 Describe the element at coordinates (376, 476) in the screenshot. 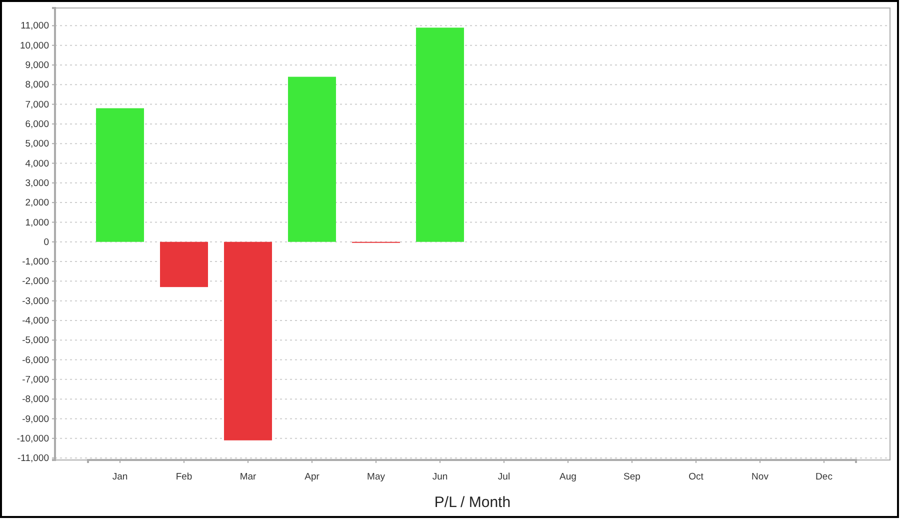

I see `x-tick-label: May` at that location.